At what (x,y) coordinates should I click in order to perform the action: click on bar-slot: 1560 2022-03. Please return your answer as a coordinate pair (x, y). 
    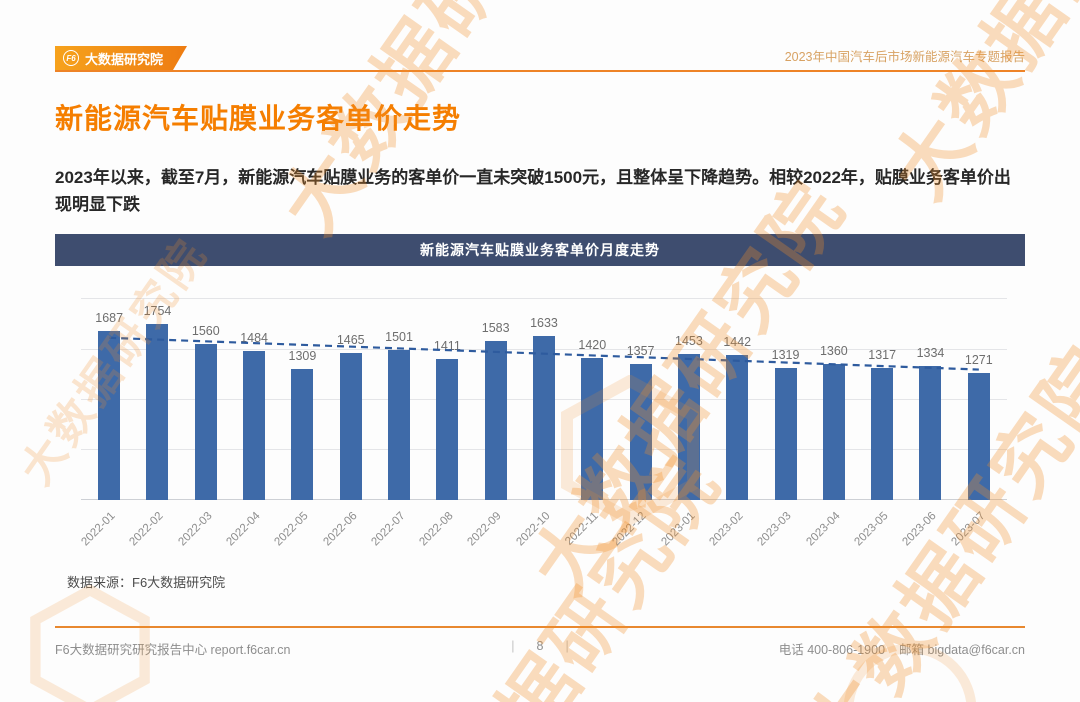
    Looking at the image, I should click on (203, 407).